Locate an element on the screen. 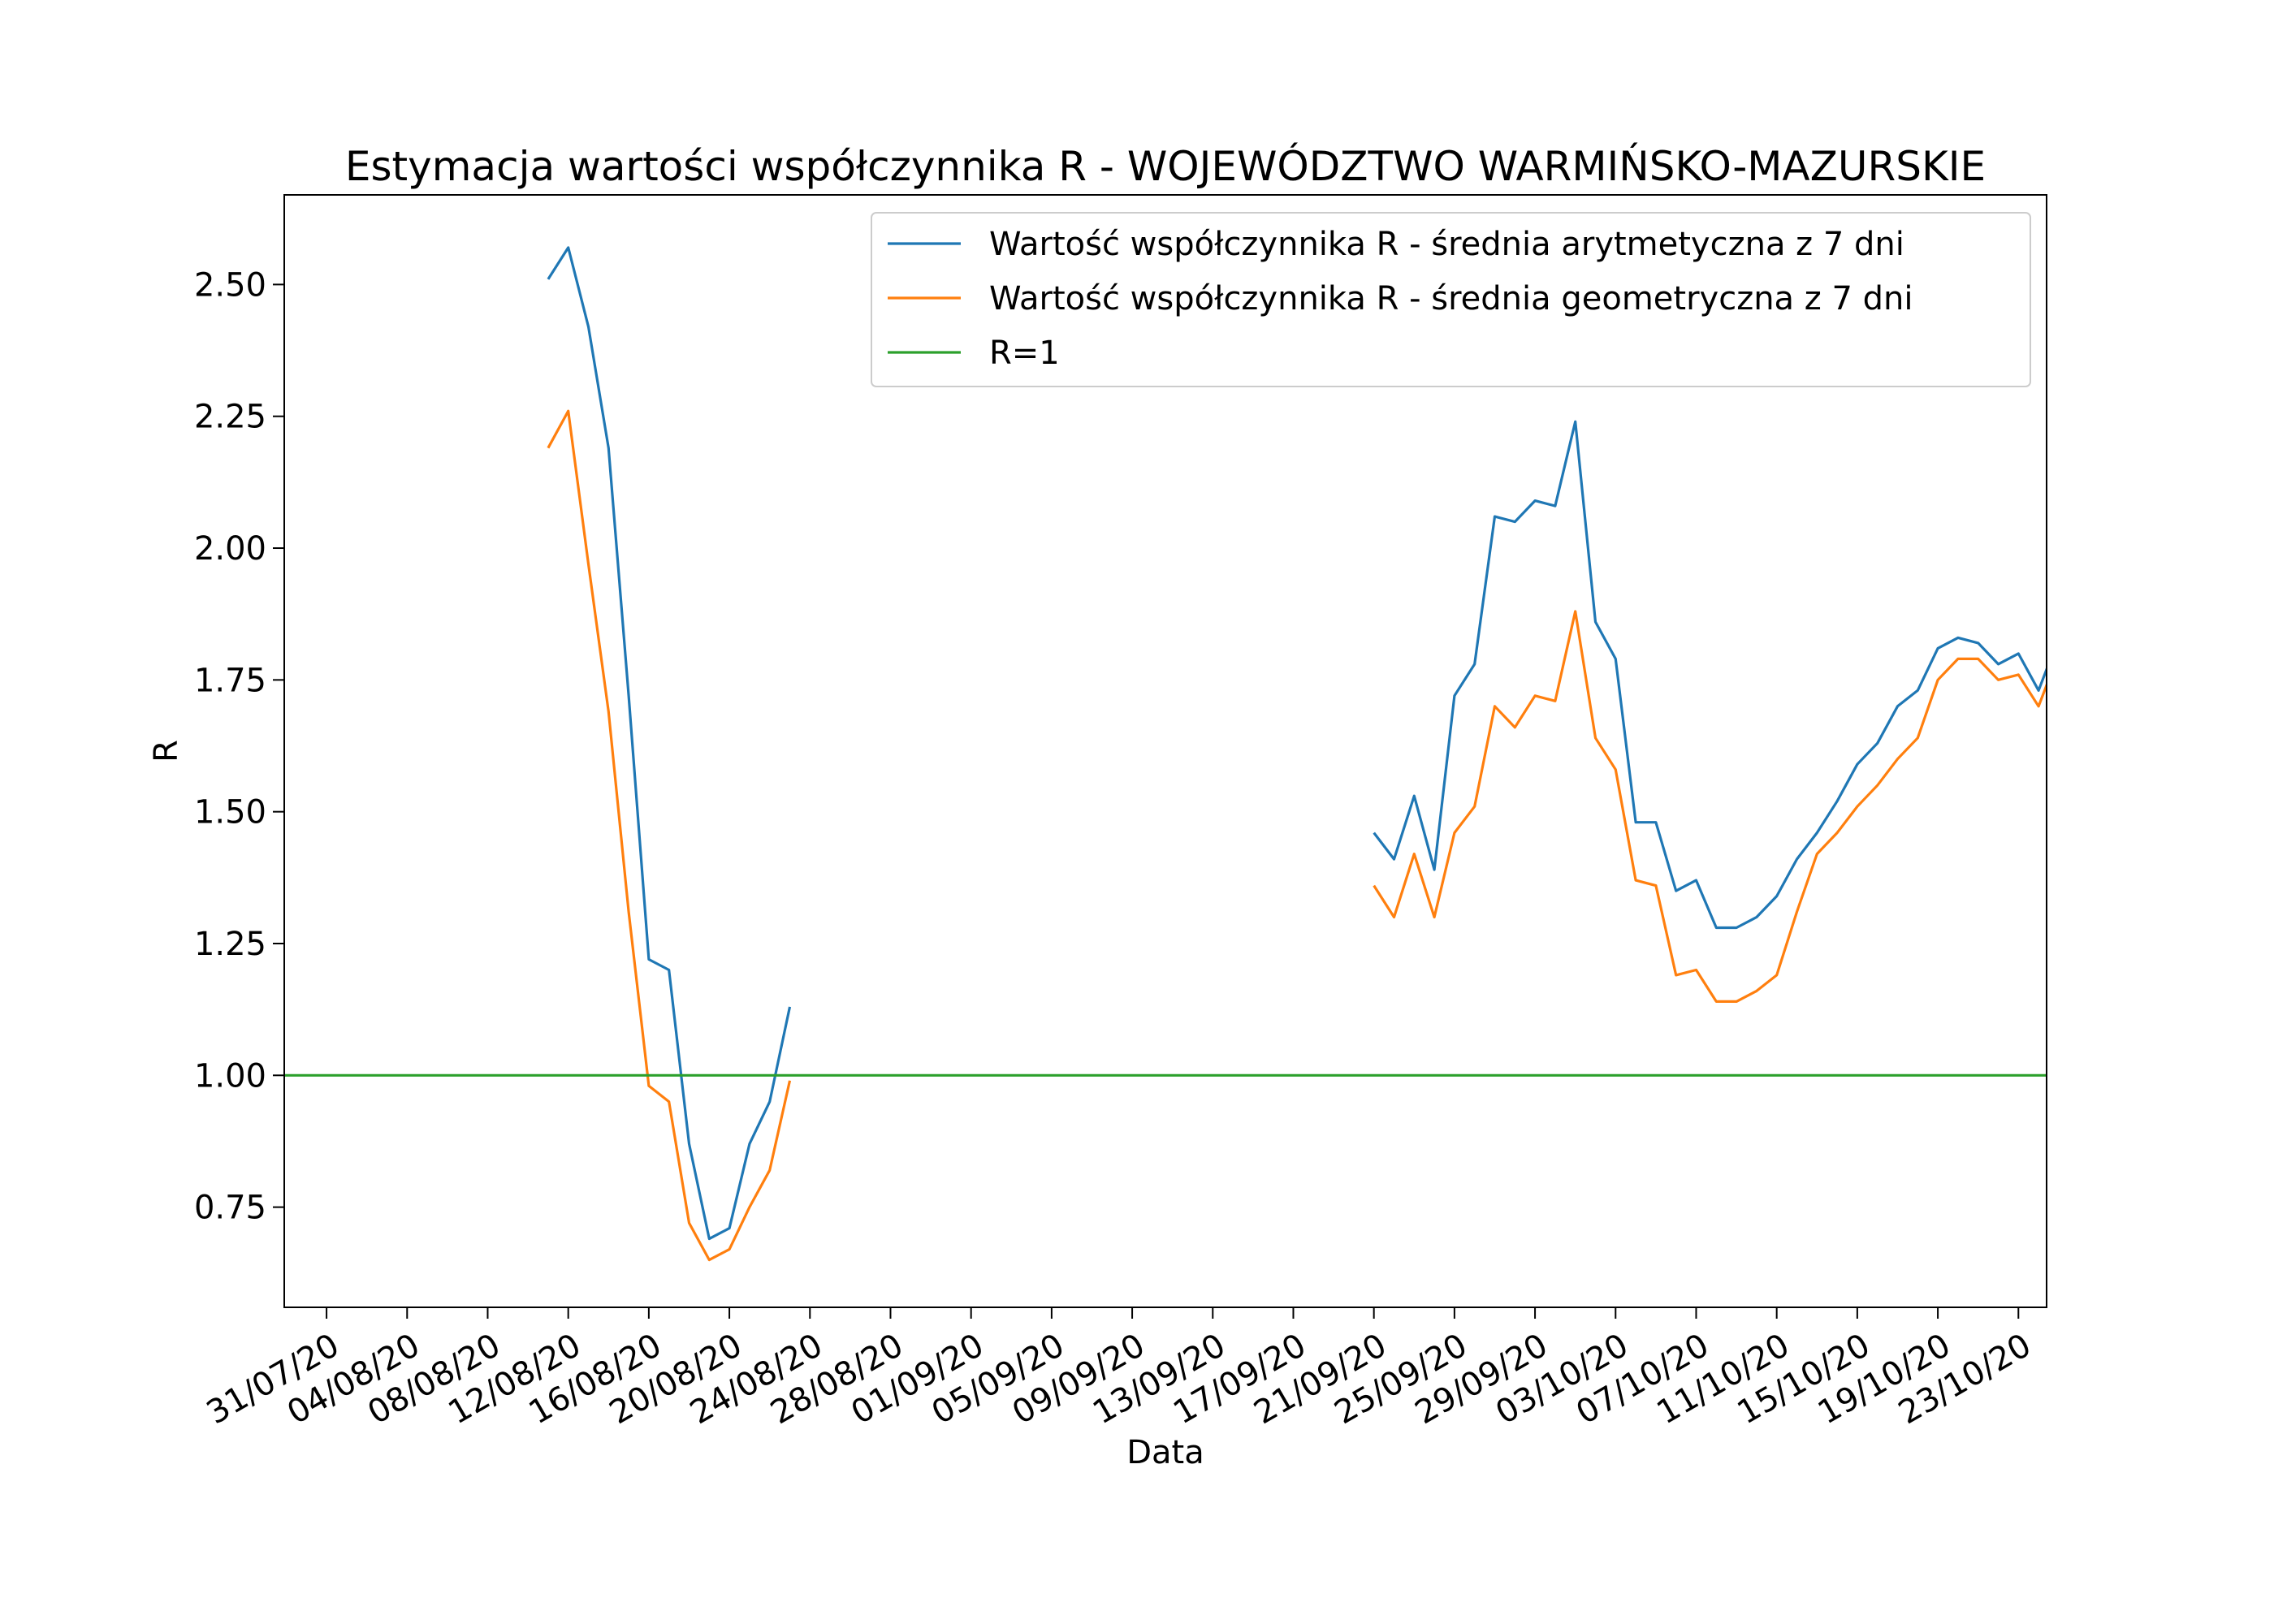 Image resolution: width=2274 pixels, height=1624 pixels. y-tick-label: 1.25 is located at coordinates (230, 944).